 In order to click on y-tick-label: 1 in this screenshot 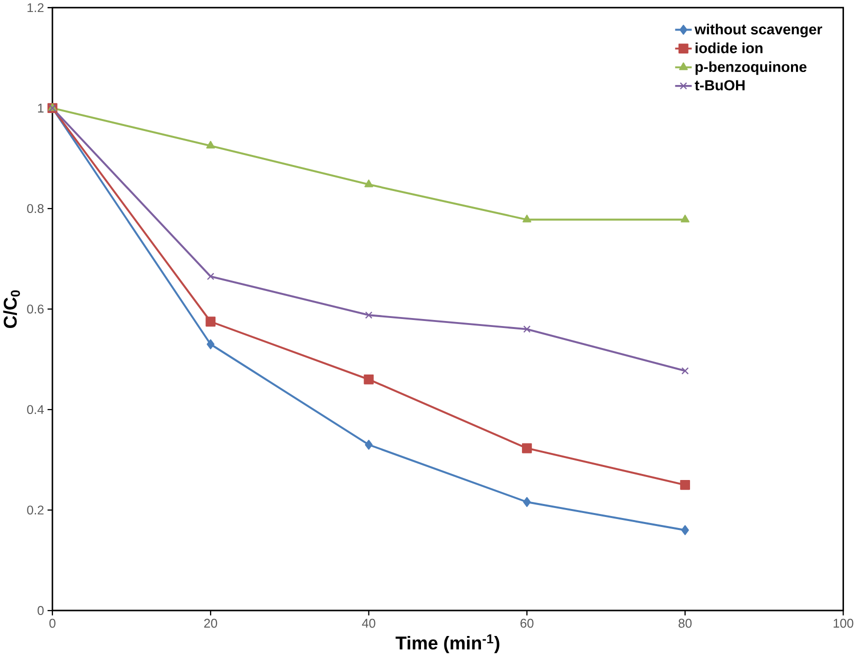, I will do `click(41, 108)`.